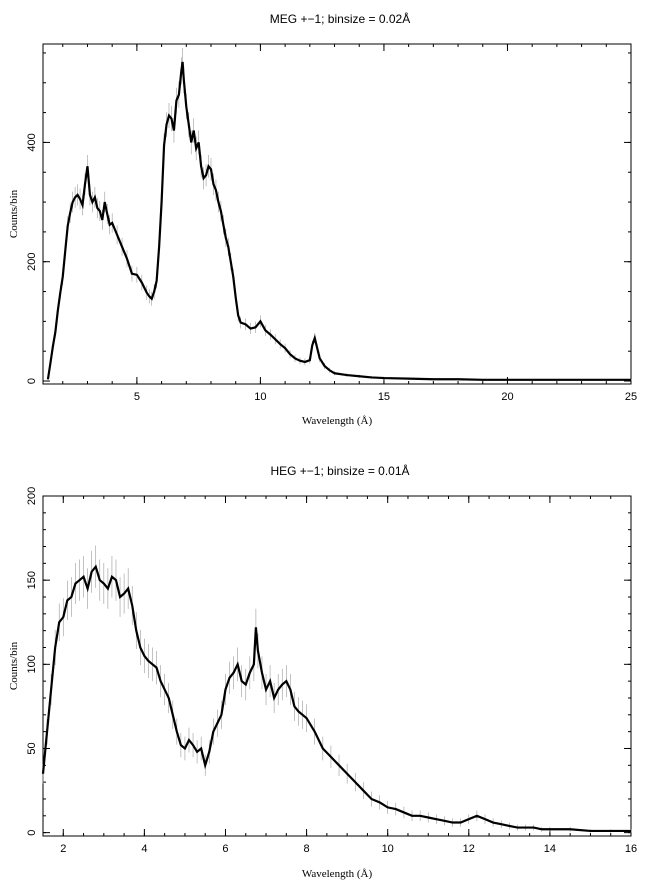 The width and height of the screenshot is (649, 891). I want to click on heg-x-tick-label: 12, so click(469, 849).